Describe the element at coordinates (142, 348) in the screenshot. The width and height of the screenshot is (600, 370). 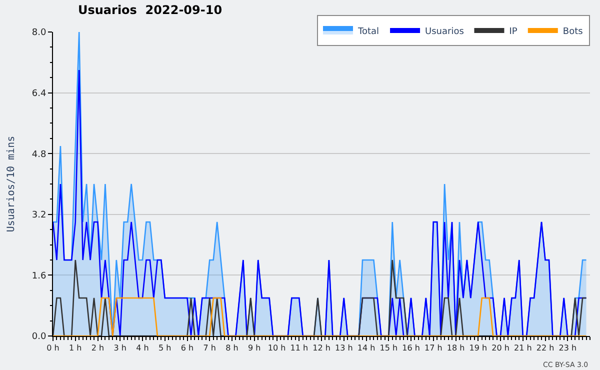
I see `x-tick-label: 4 h` at that location.